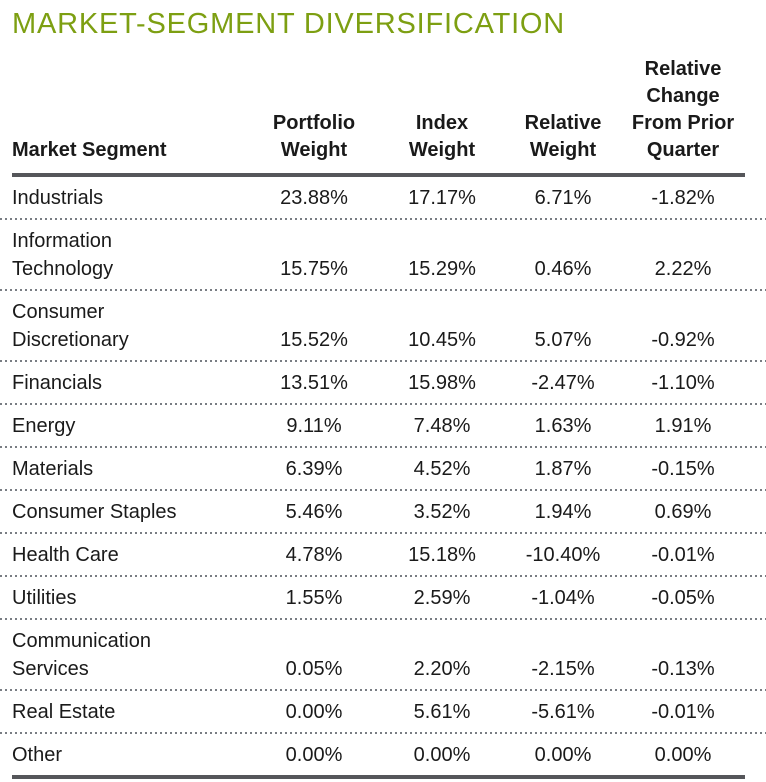 The width and height of the screenshot is (766, 782). Describe the element at coordinates (563, 269) in the screenshot. I see `relative_weight-cell: 0.46%` at that location.